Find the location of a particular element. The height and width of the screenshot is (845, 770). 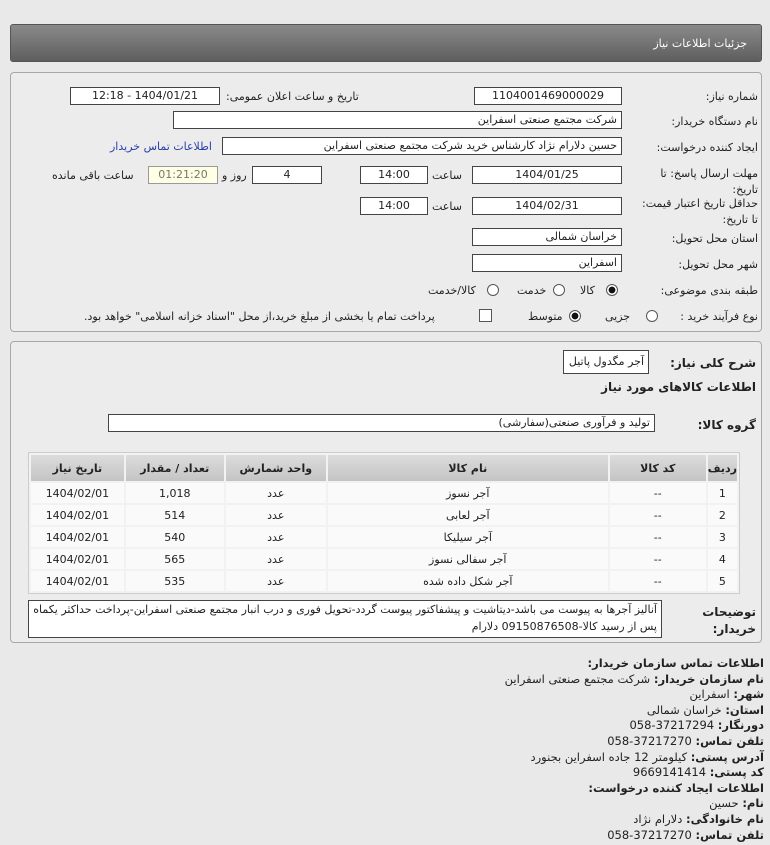

quantity: 535 is located at coordinates (174, 581).